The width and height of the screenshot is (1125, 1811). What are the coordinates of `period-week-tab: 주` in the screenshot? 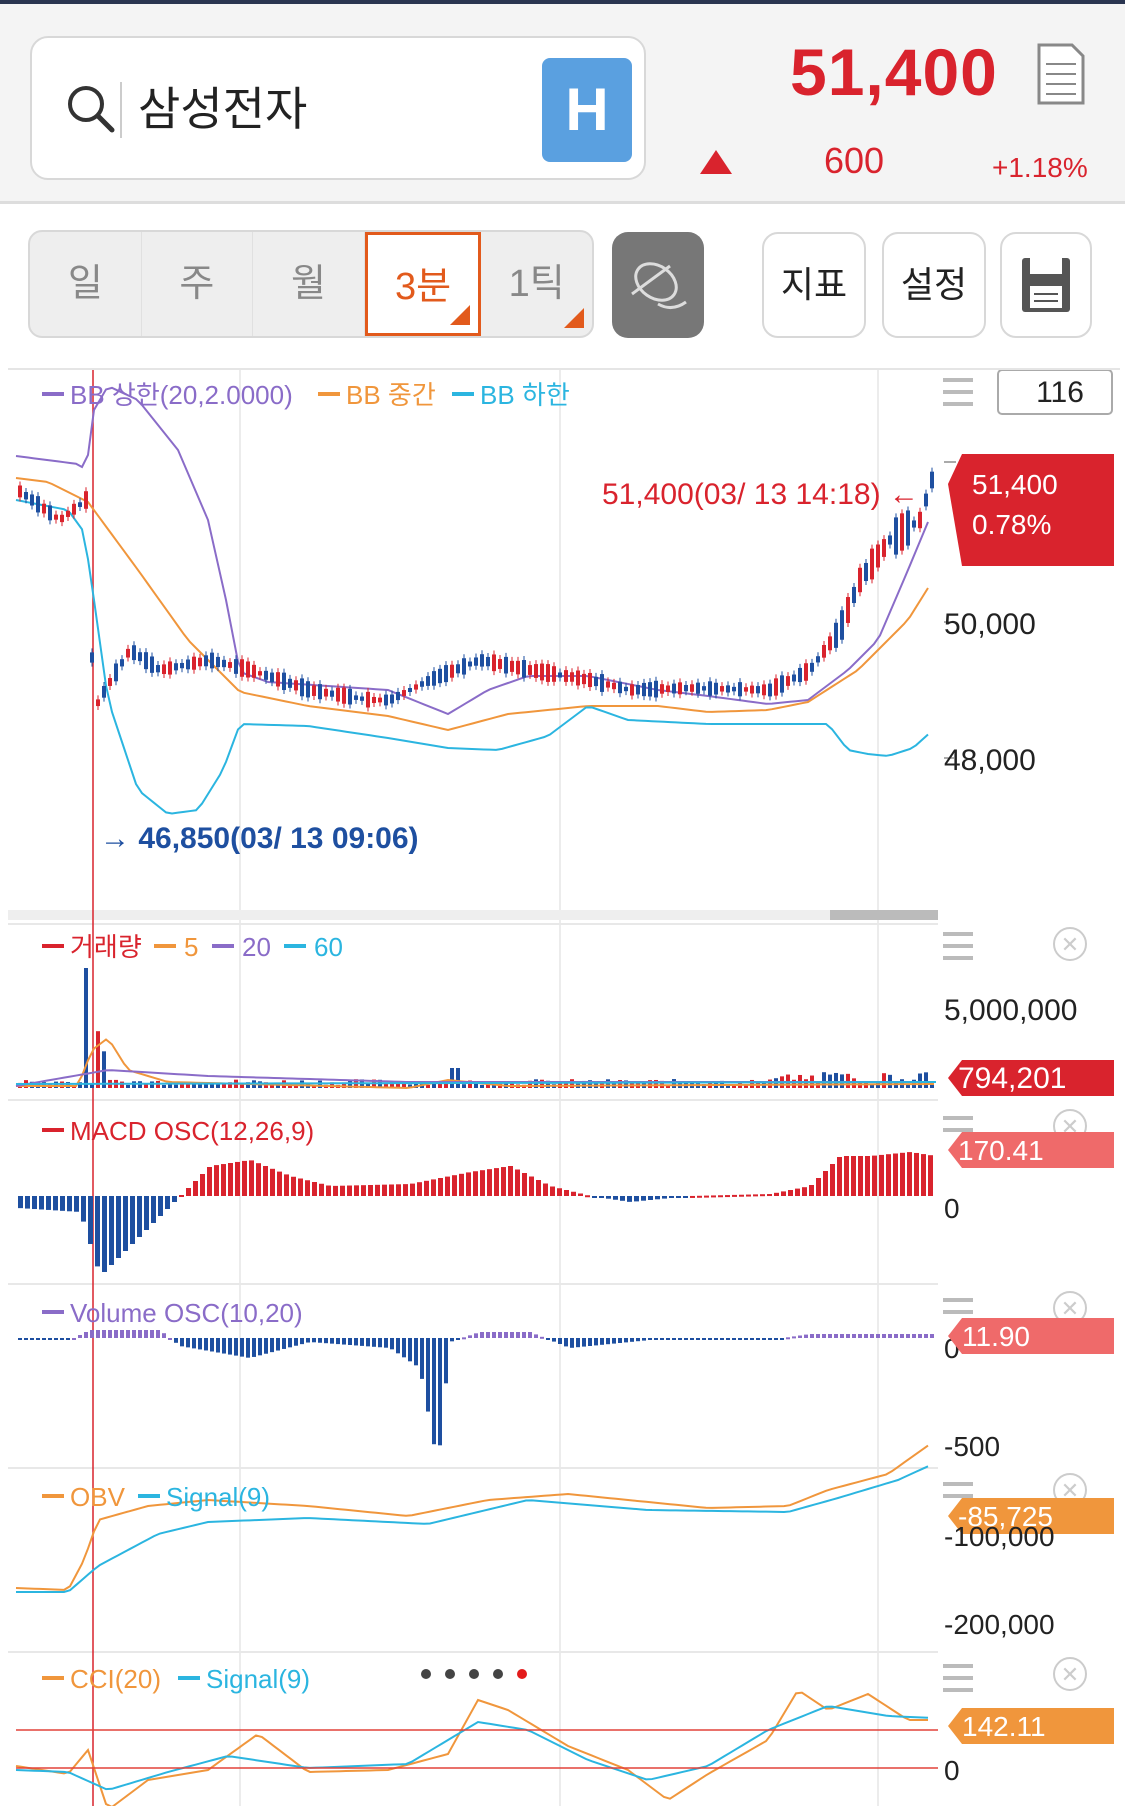 It's located at (198, 284).